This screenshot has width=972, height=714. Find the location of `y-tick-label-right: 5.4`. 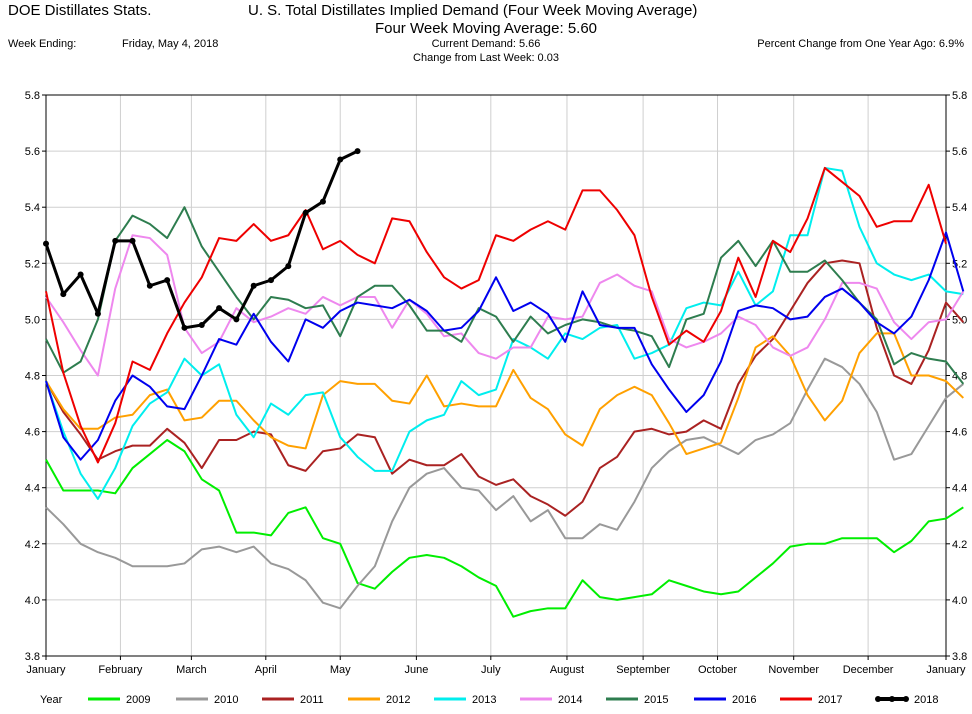

y-tick-label-right: 5.4 is located at coordinates (959, 208).